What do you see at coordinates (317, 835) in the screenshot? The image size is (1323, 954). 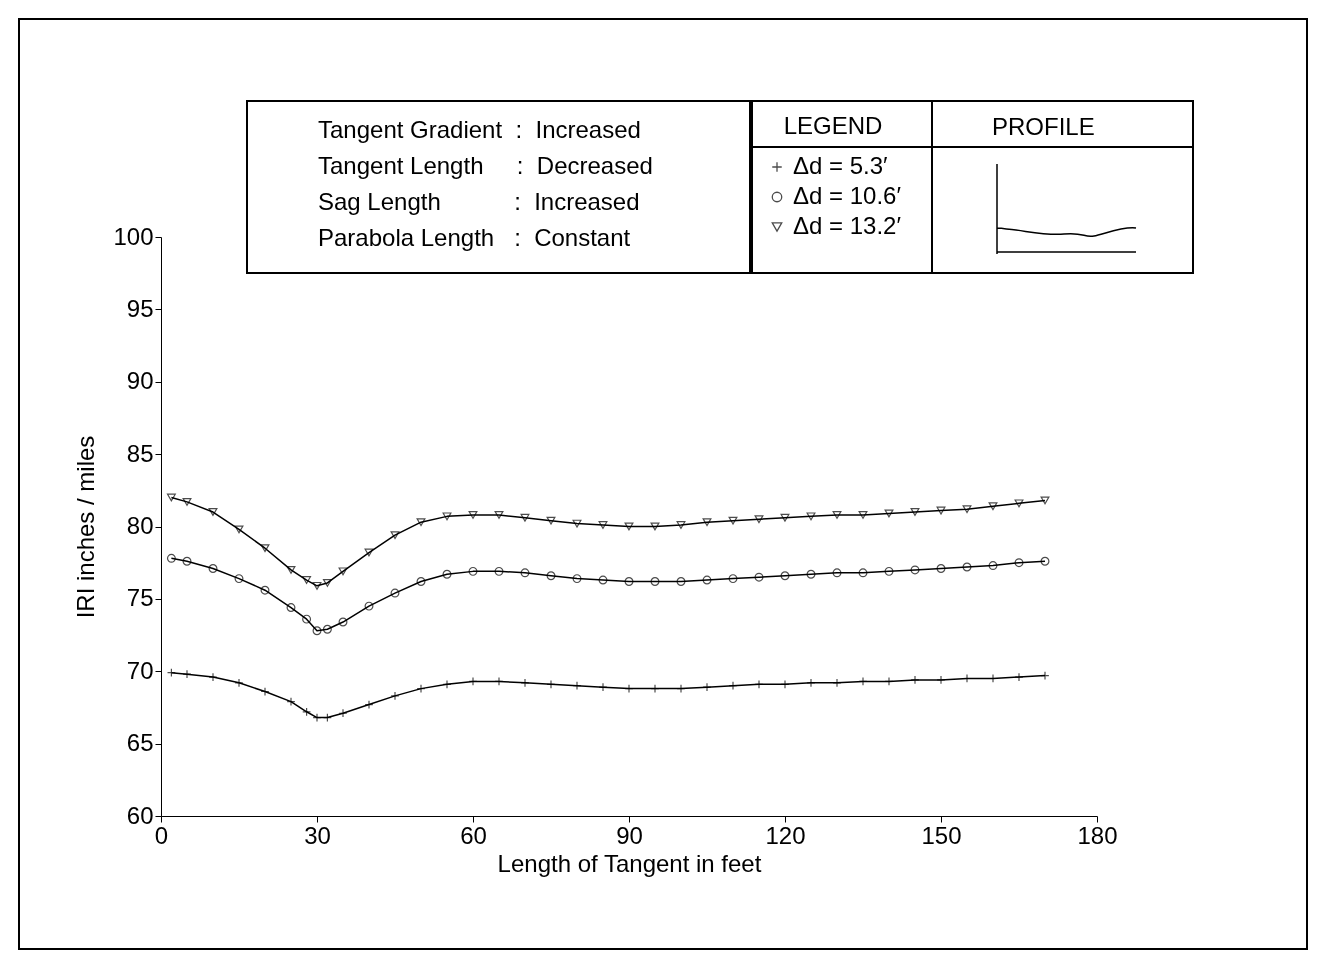 I see `x-tick-label: 30` at bounding box center [317, 835].